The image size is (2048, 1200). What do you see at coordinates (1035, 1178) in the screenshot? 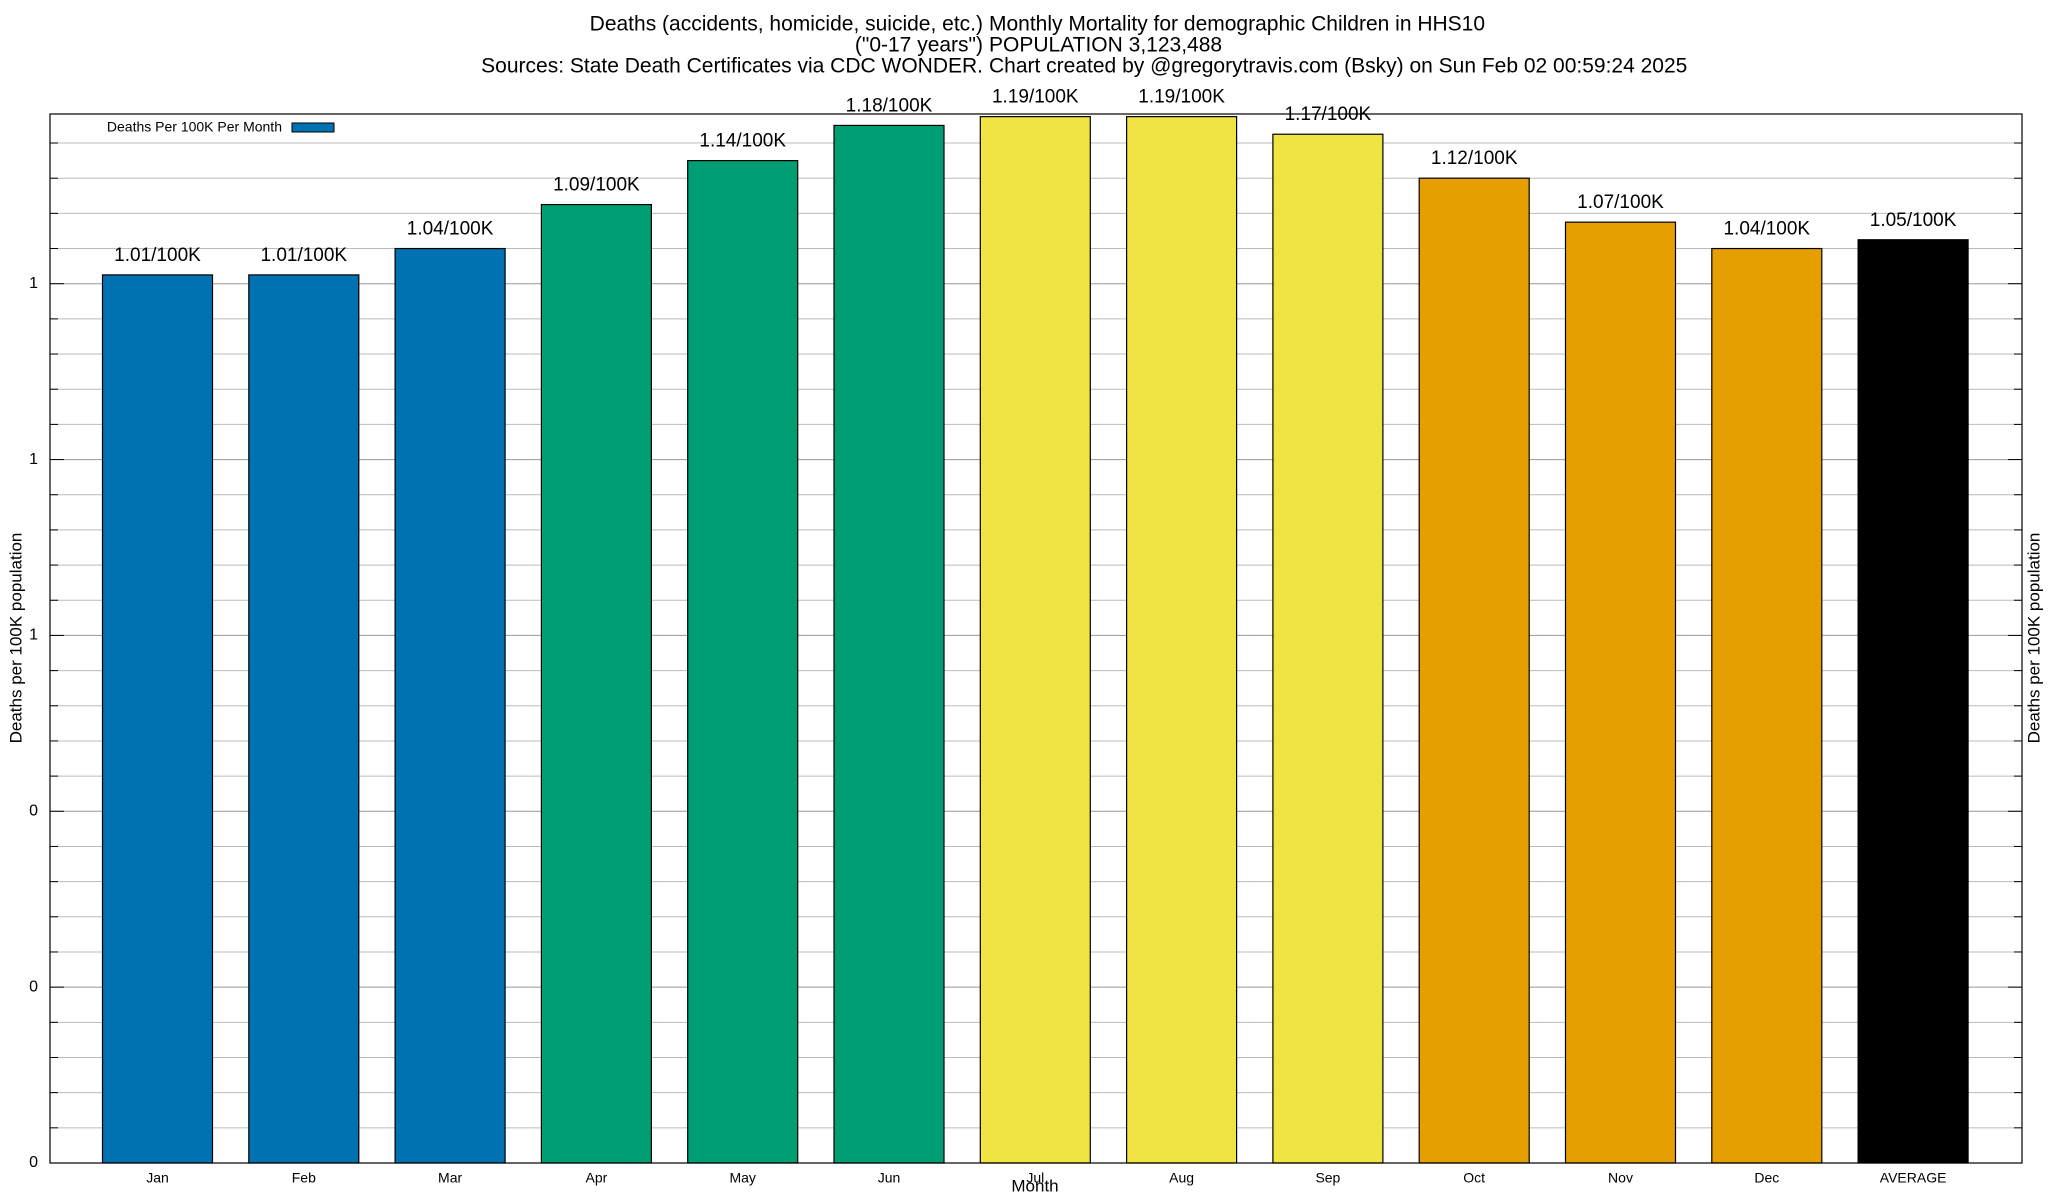
I see `x-tick-label: Jul` at bounding box center [1035, 1178].